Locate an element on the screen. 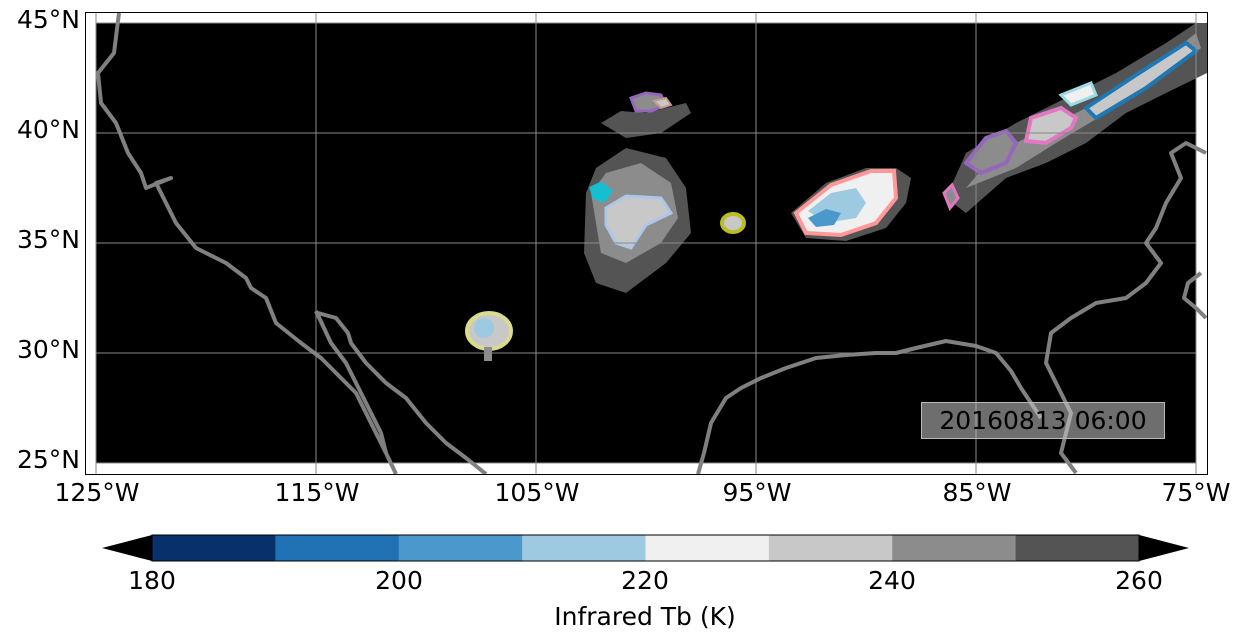  lon-label-115: 115°W is located at coordinates (317, 492).